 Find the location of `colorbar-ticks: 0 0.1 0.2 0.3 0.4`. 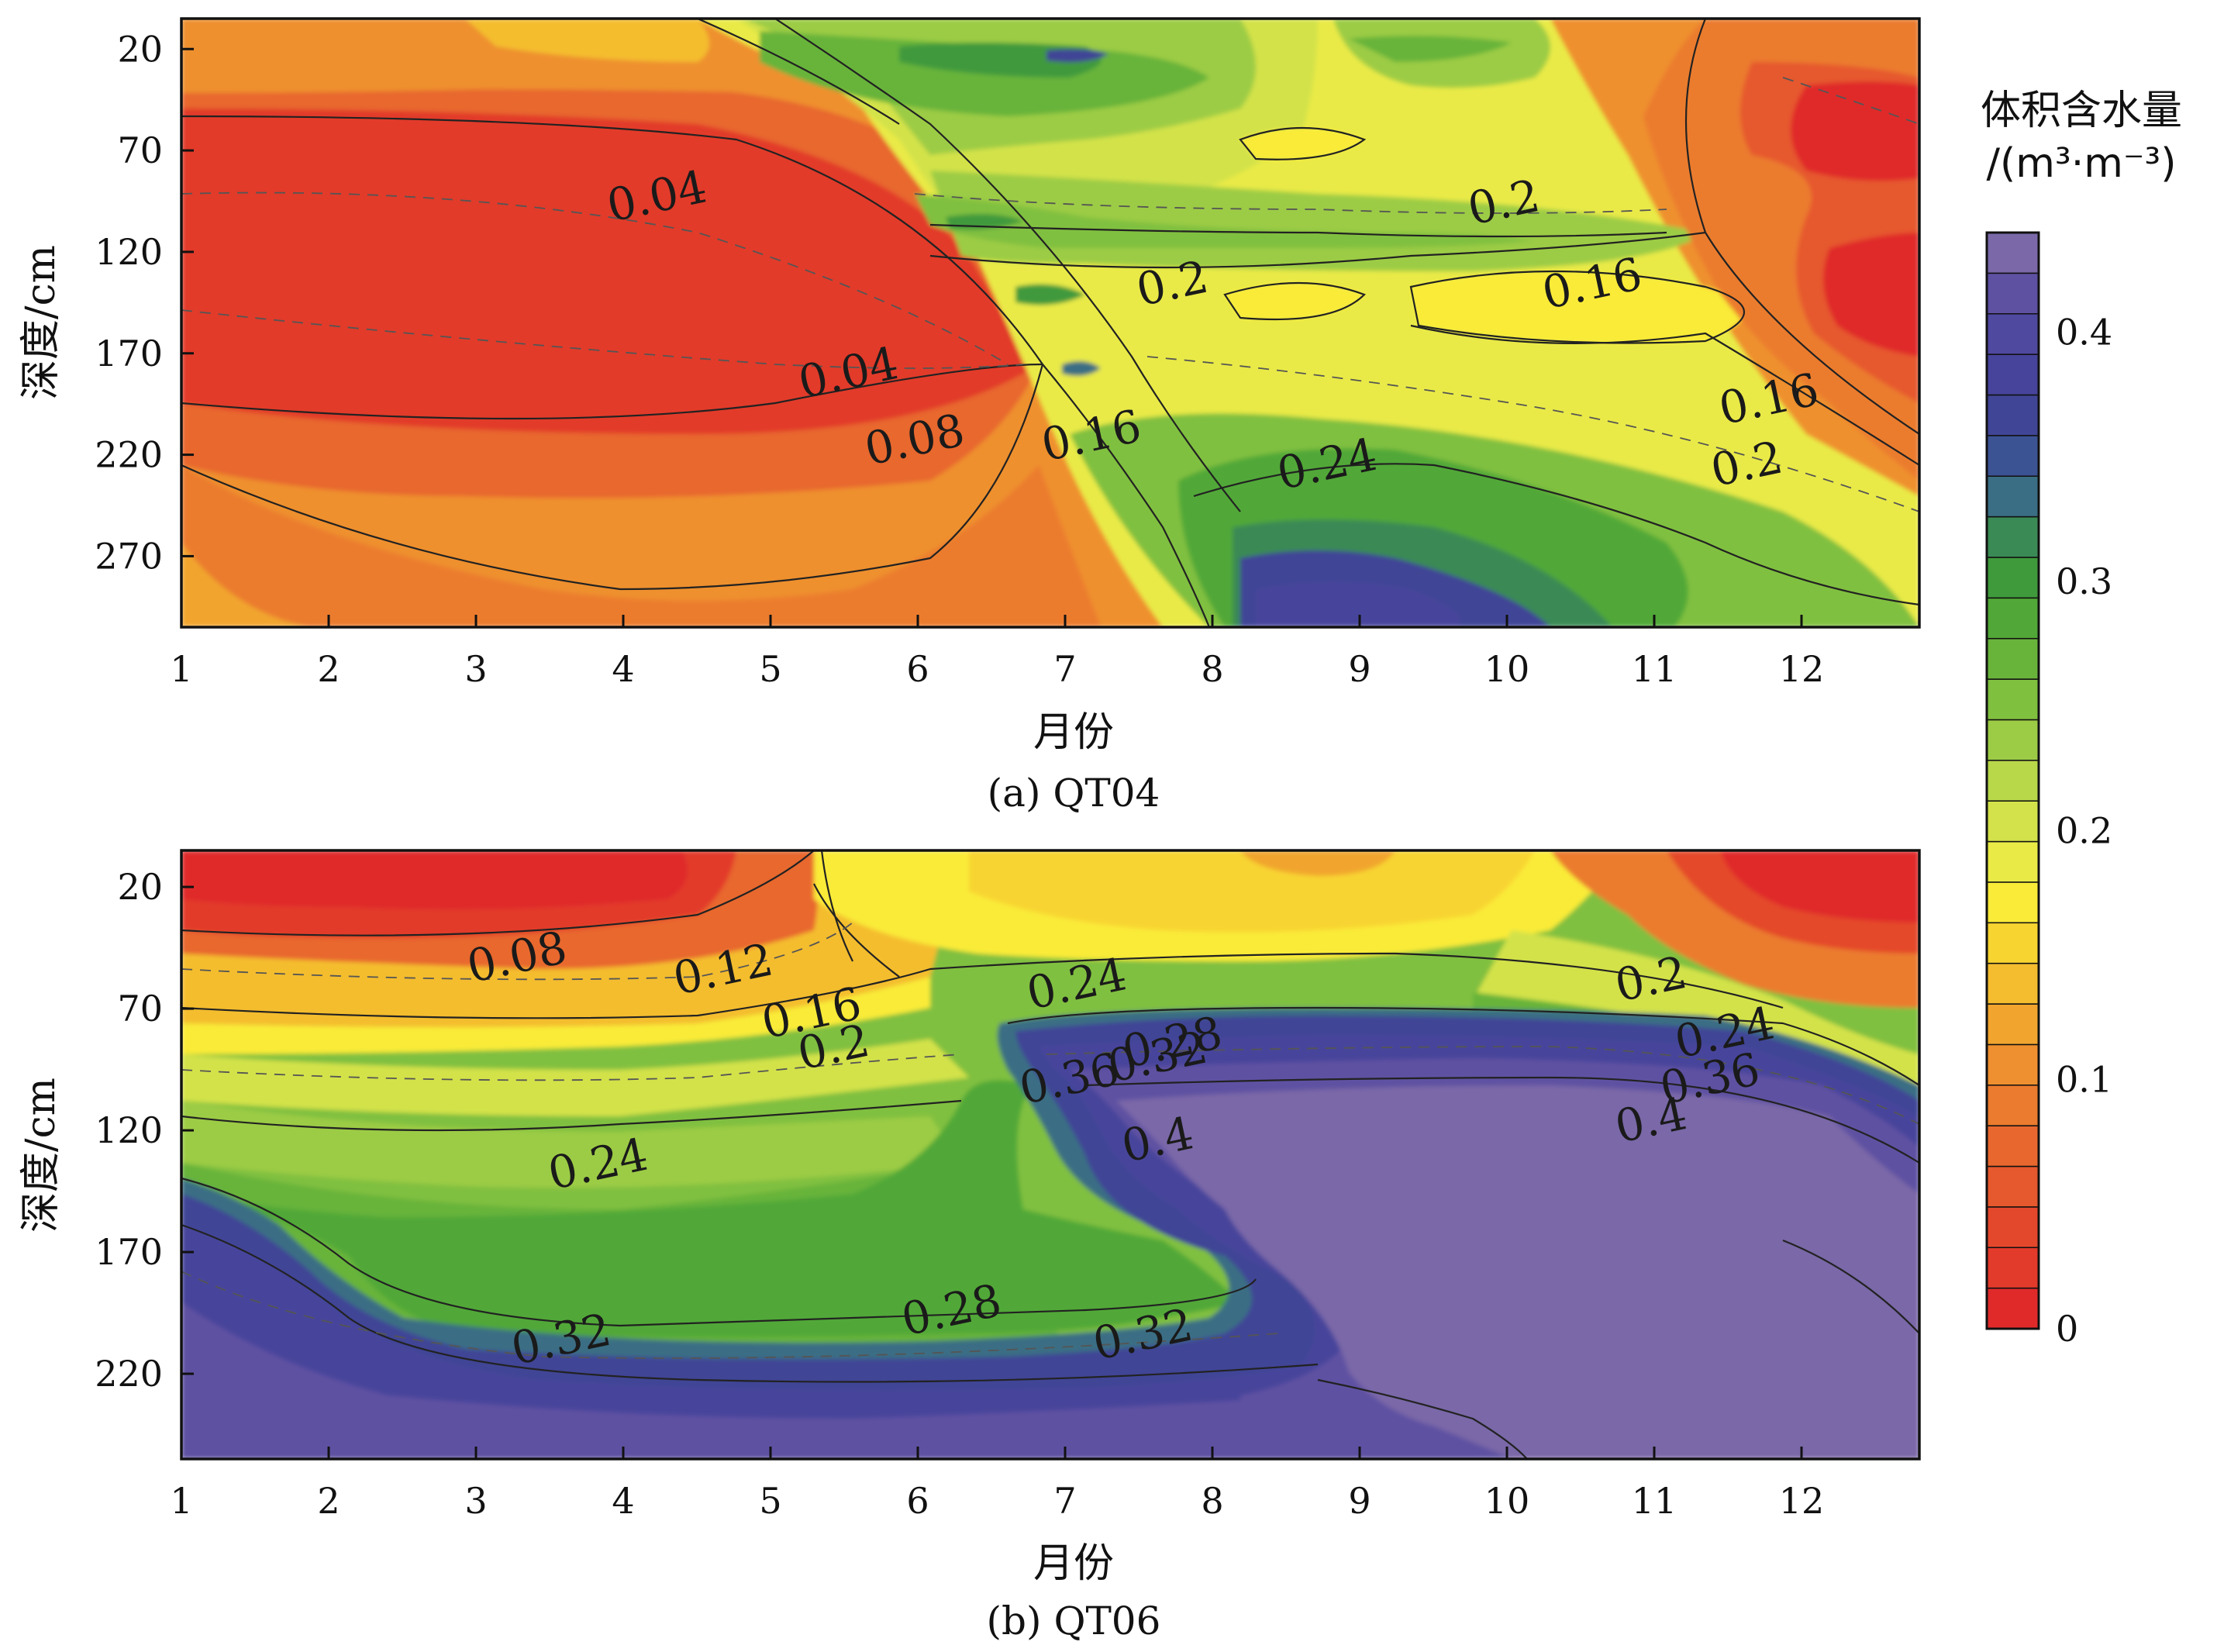

colorbar-ticks: 0 0.1 0.2 0.3 0.4 is located at coordinates (2084, 831).